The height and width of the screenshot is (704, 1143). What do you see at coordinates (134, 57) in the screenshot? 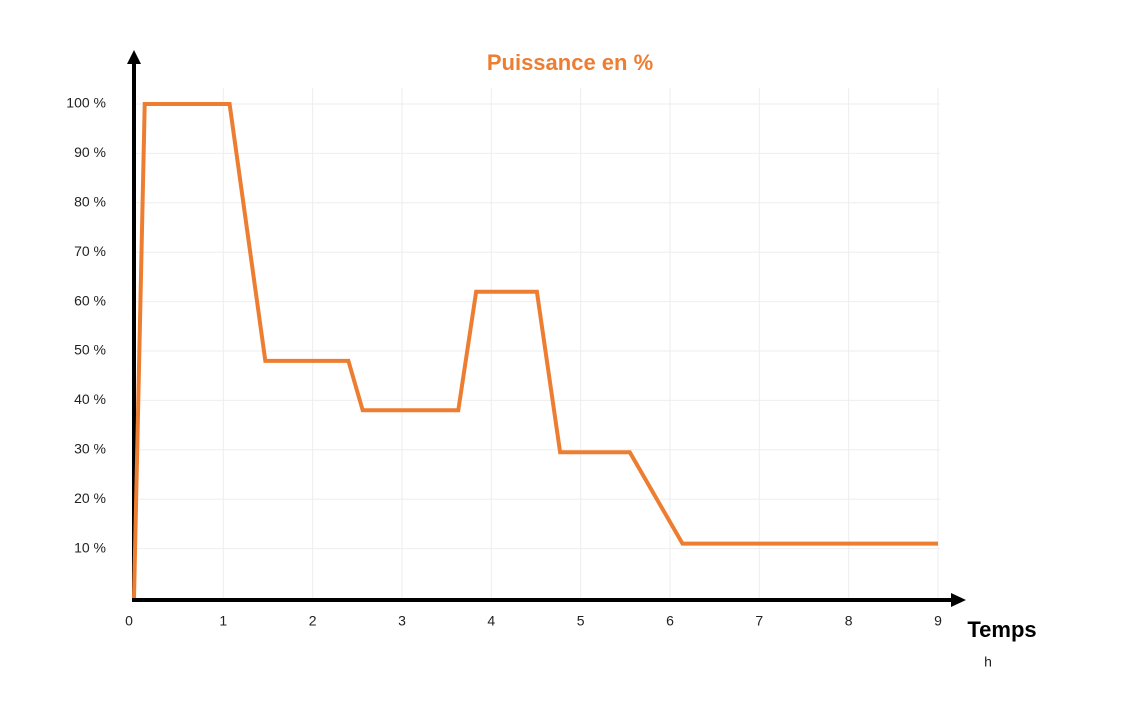
I see `y-axis-arrow` at bounding box center [134, 57].